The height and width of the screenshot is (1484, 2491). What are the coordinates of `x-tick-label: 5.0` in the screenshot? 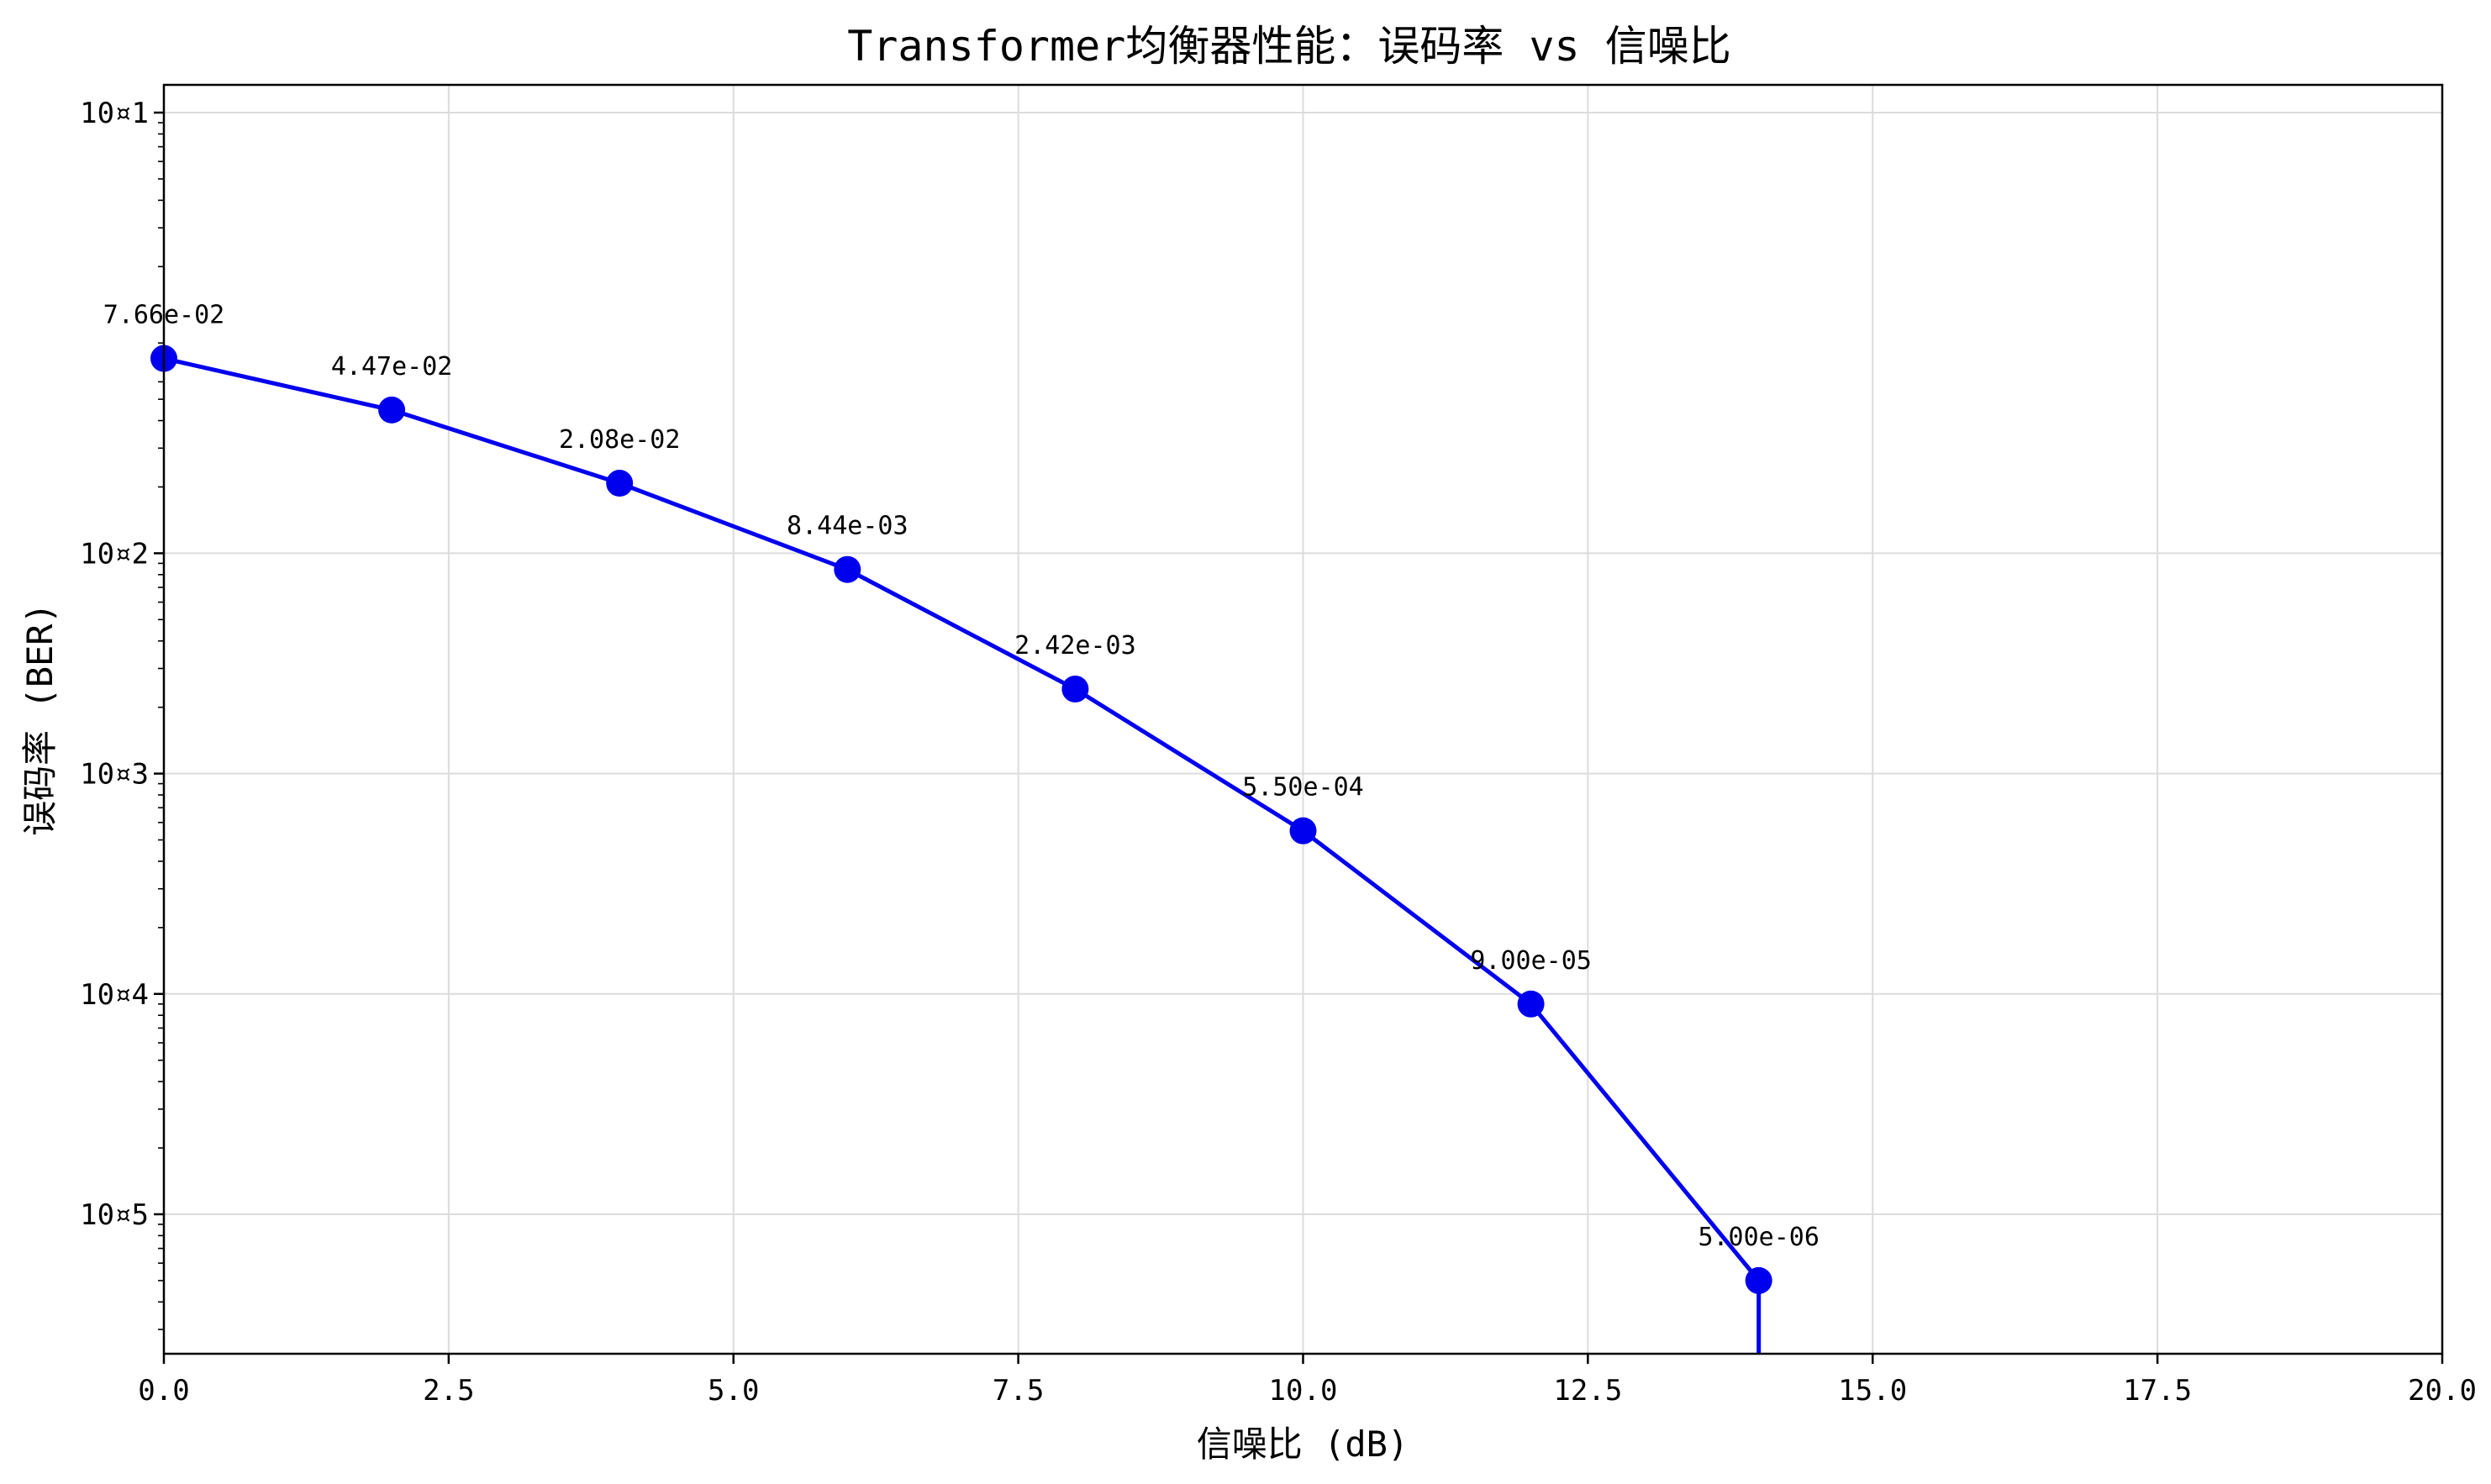 It's located at (733, 1391).